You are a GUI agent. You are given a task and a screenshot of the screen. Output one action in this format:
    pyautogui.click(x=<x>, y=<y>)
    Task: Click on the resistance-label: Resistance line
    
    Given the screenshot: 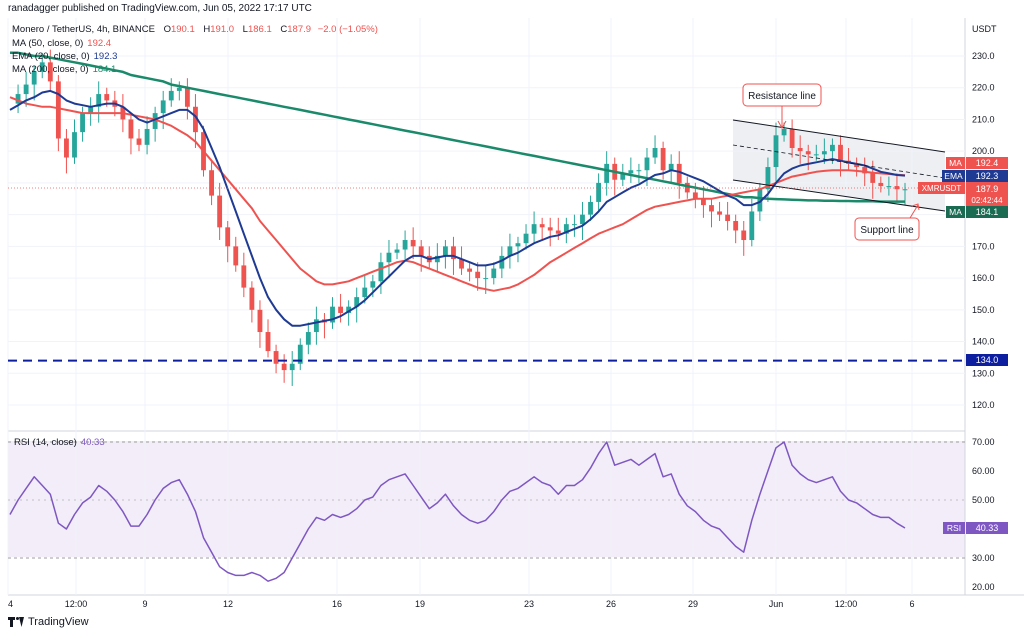 What is the action you would take?
    pyautogui.click(x=782, y=96)
    